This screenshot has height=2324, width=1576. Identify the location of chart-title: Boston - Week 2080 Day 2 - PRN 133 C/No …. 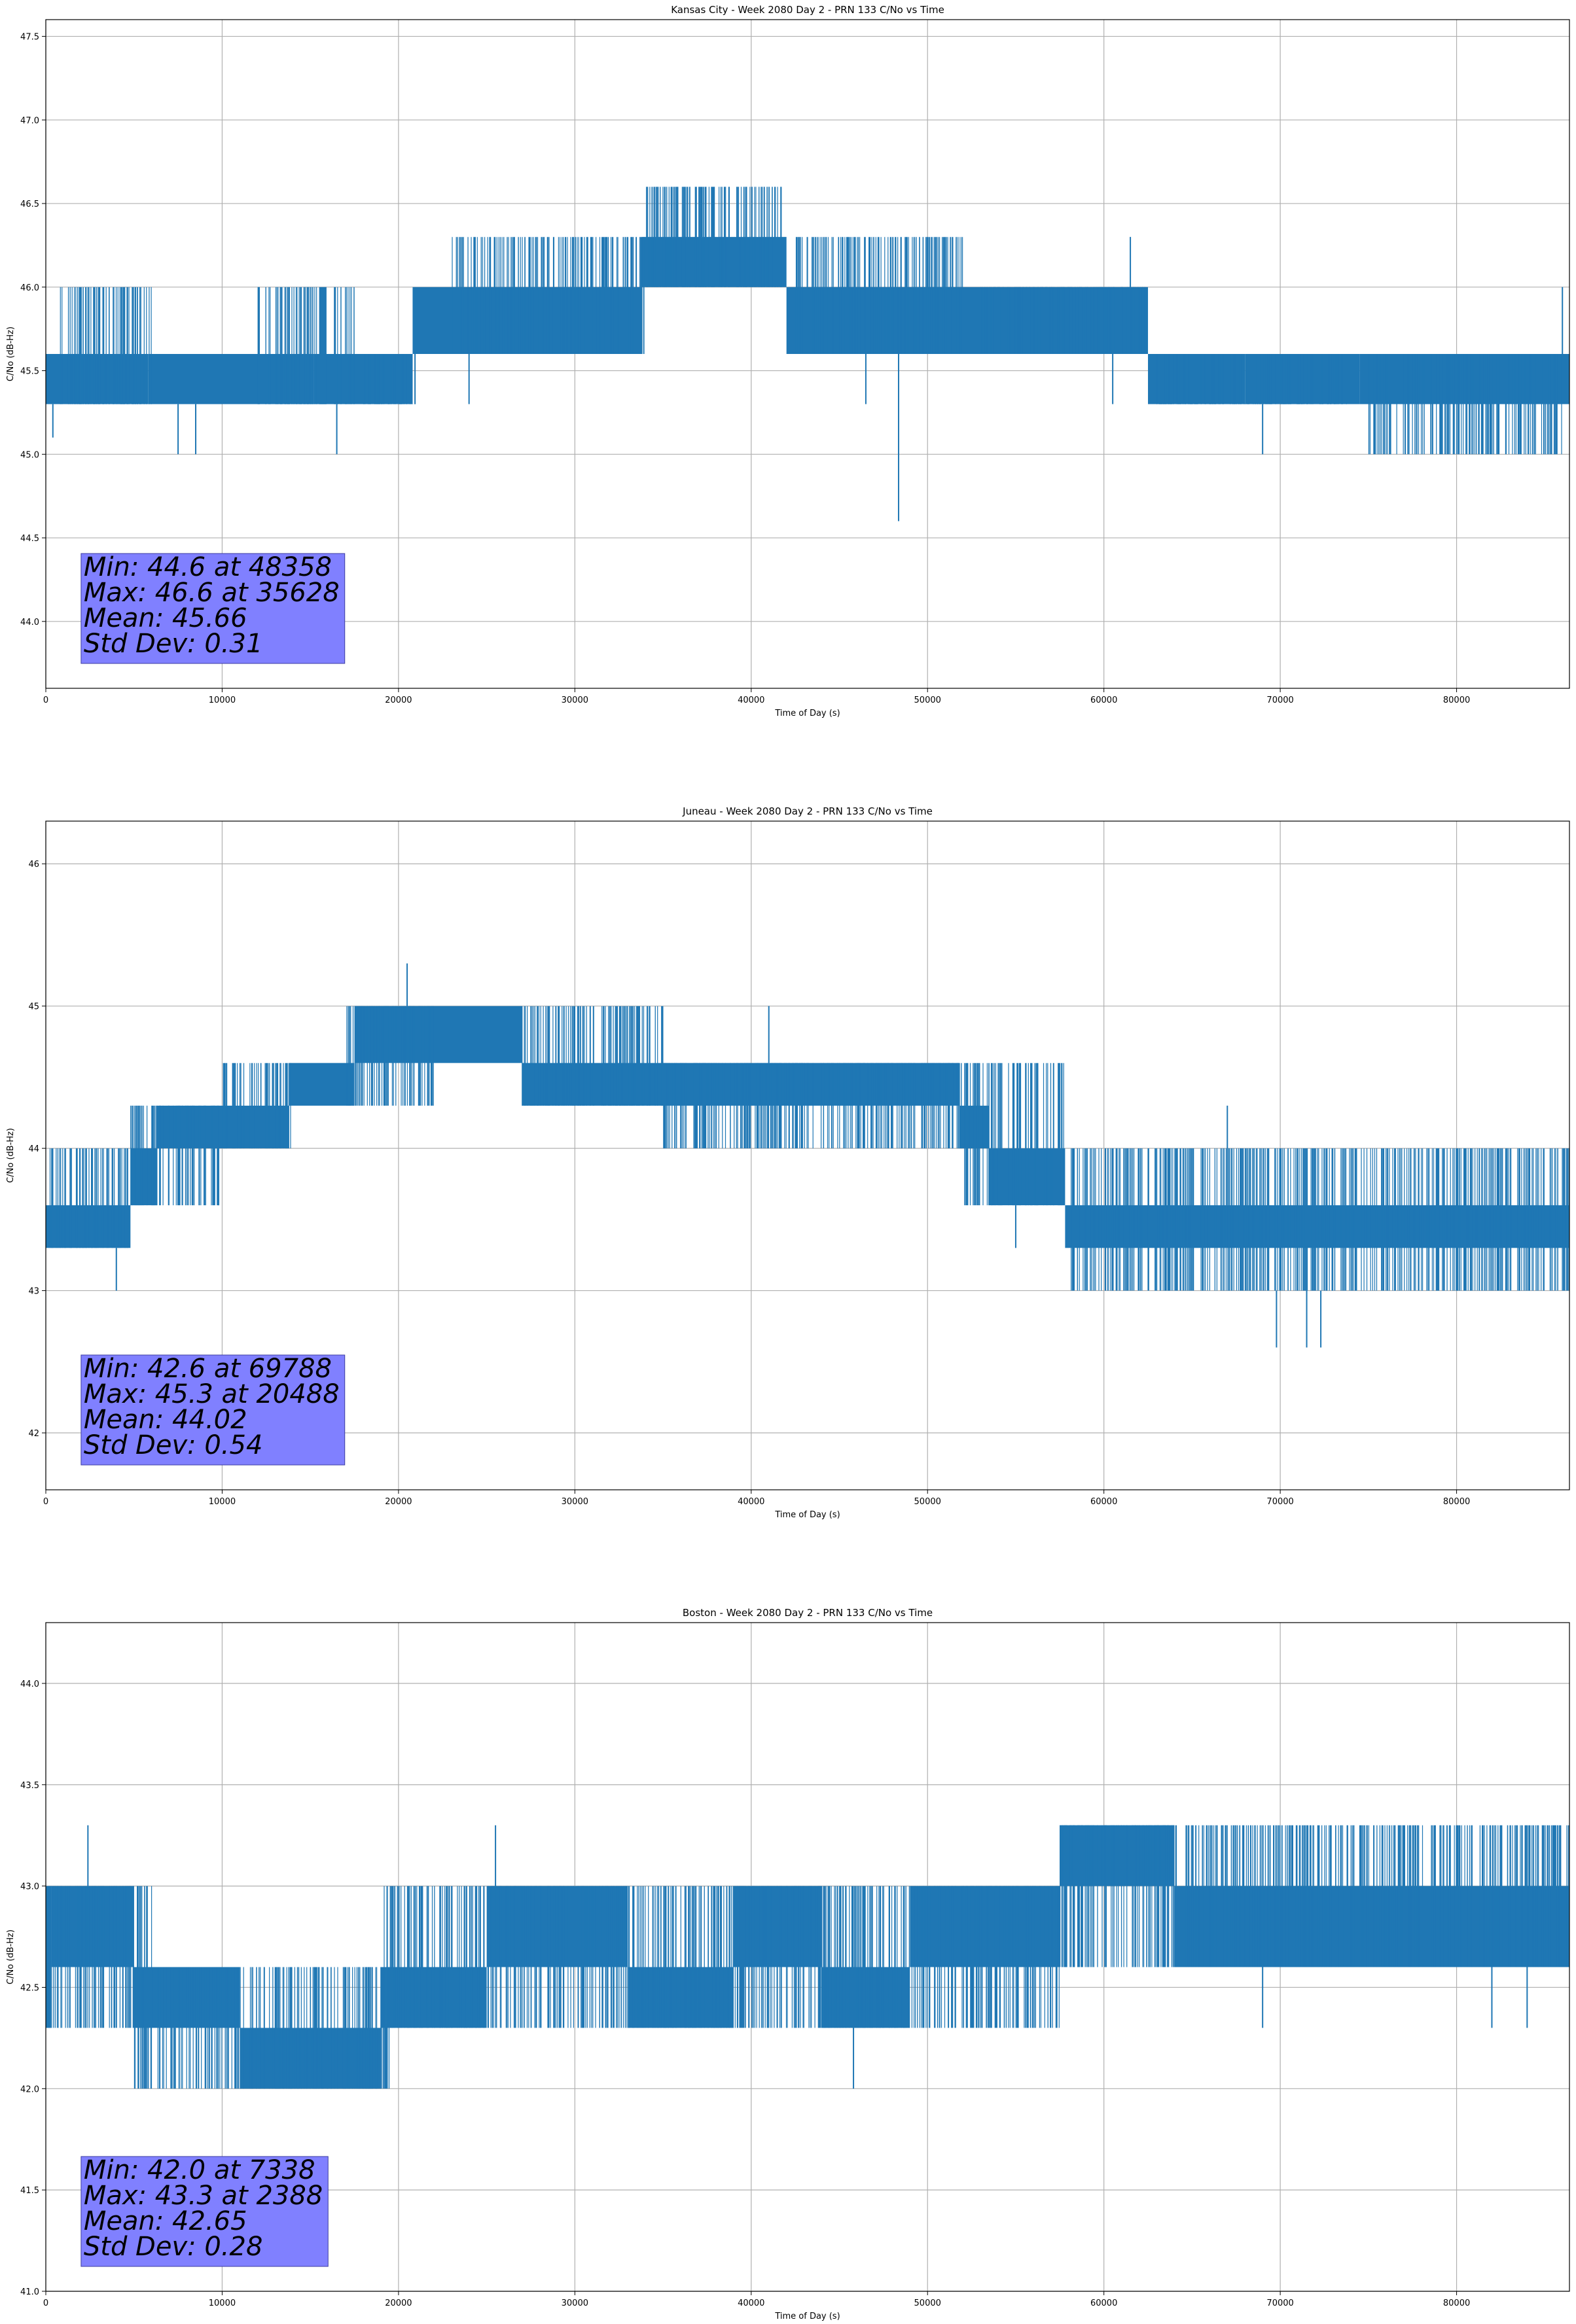
(808, 1613).